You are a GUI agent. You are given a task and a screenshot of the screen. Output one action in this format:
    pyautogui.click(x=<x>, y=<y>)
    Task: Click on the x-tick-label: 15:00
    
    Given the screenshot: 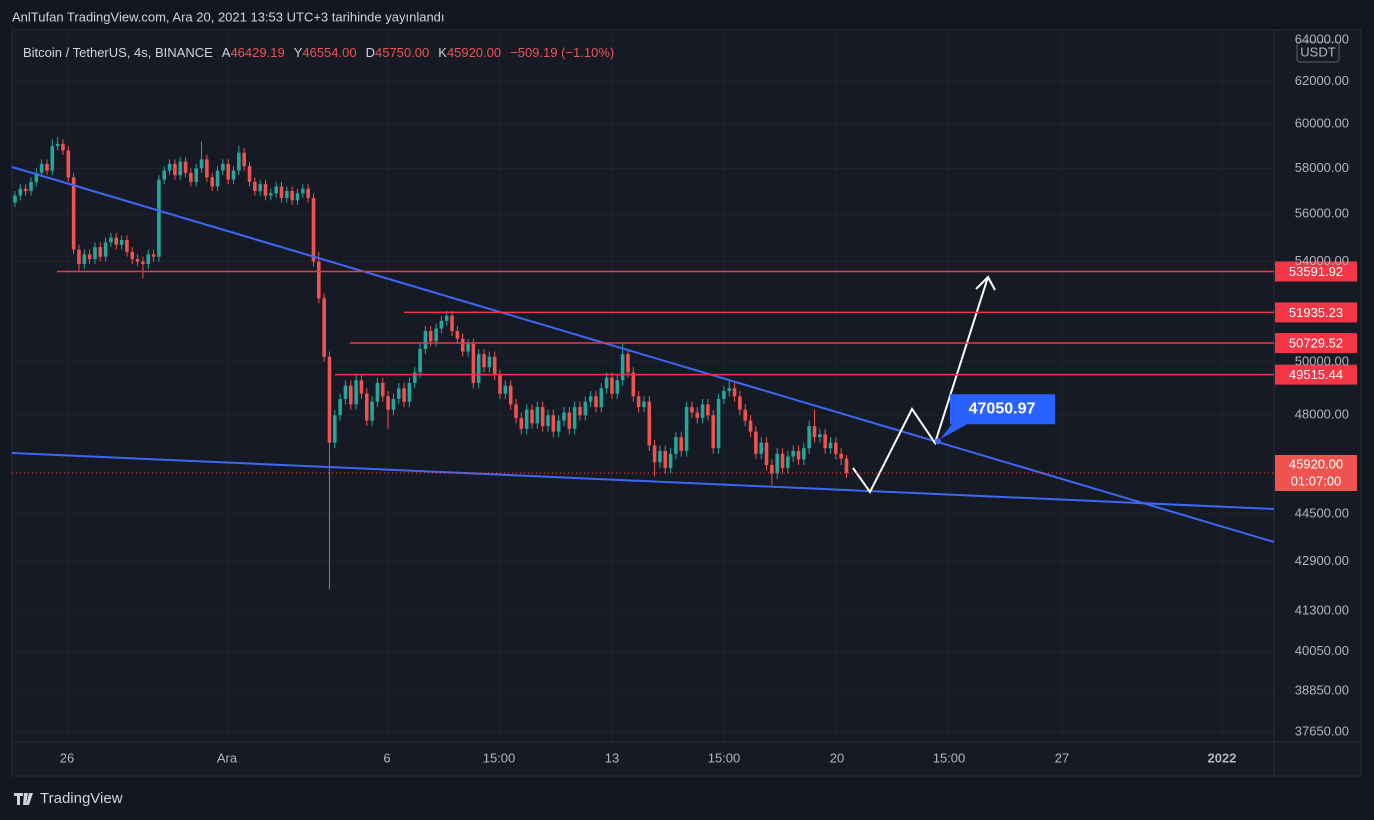 What is the action you would take?
    pyautogui.click(x=724, y=757)
    